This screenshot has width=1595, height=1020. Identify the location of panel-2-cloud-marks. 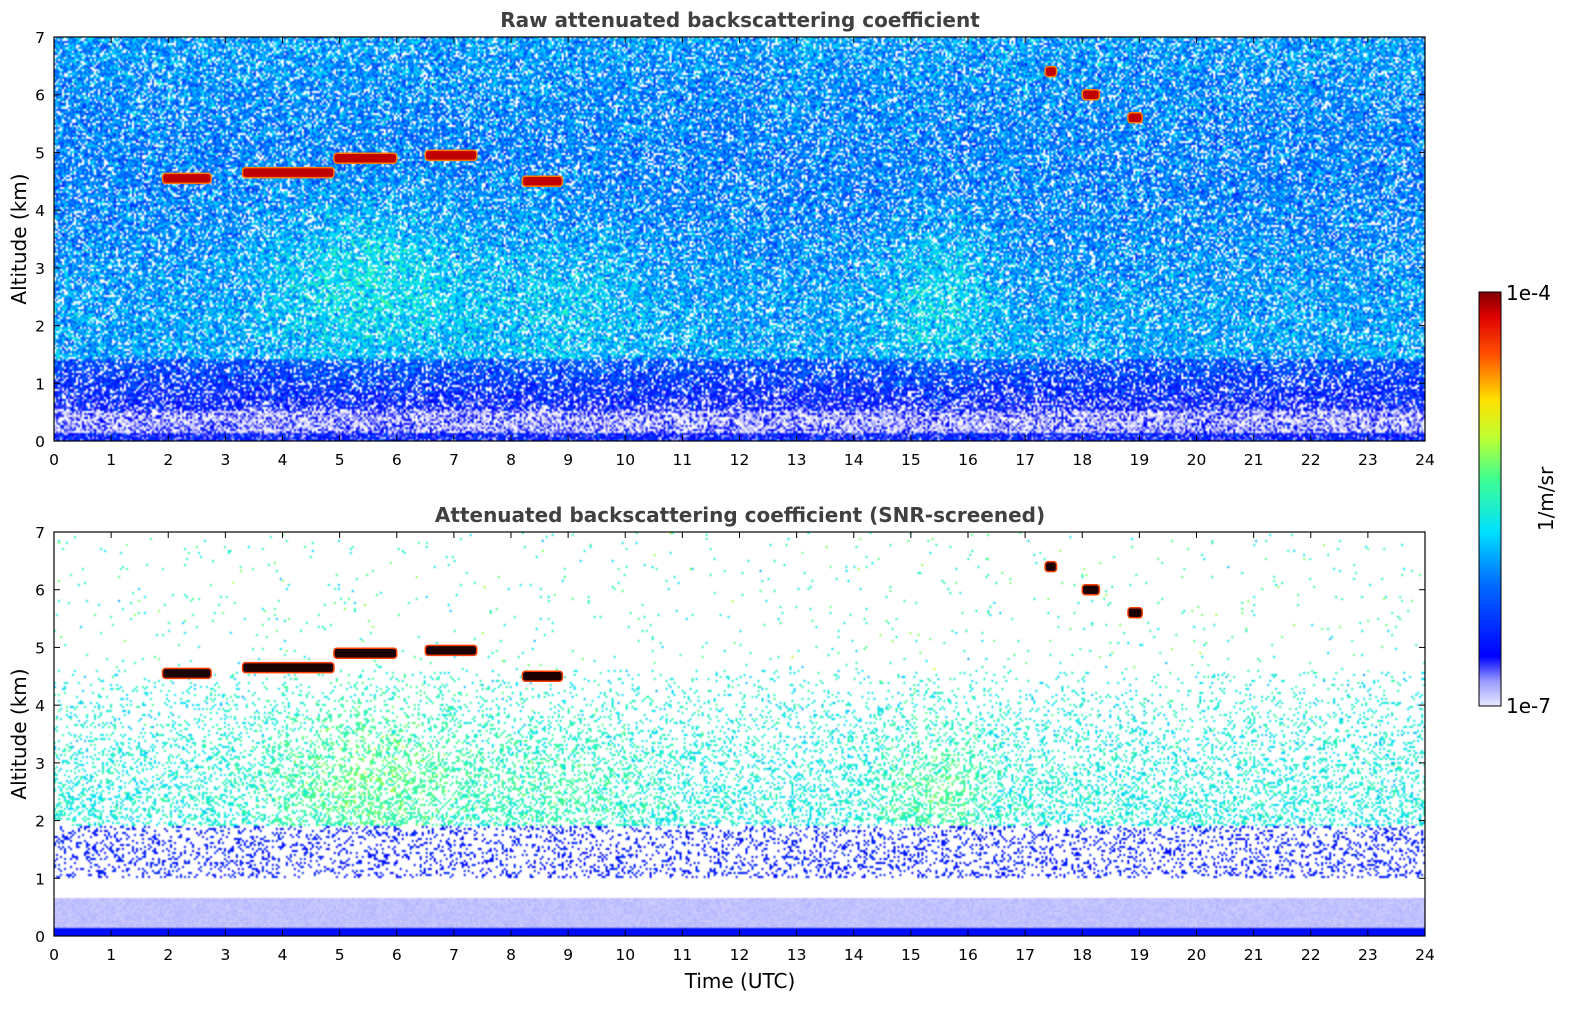
(652, 621).